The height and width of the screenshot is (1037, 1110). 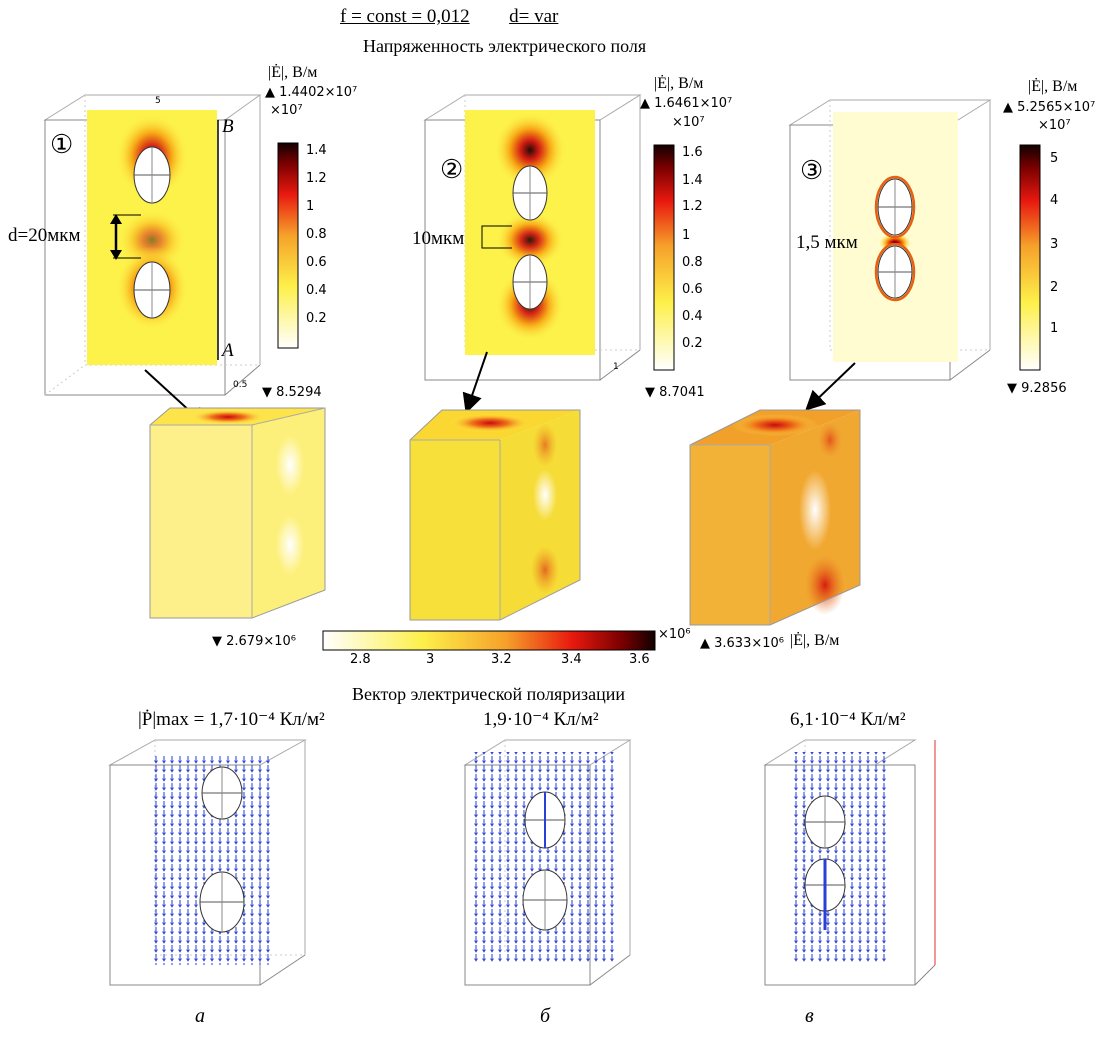 I want to click on unit-label-3: |Ė|, В/м, so click(x=1053, y=86).